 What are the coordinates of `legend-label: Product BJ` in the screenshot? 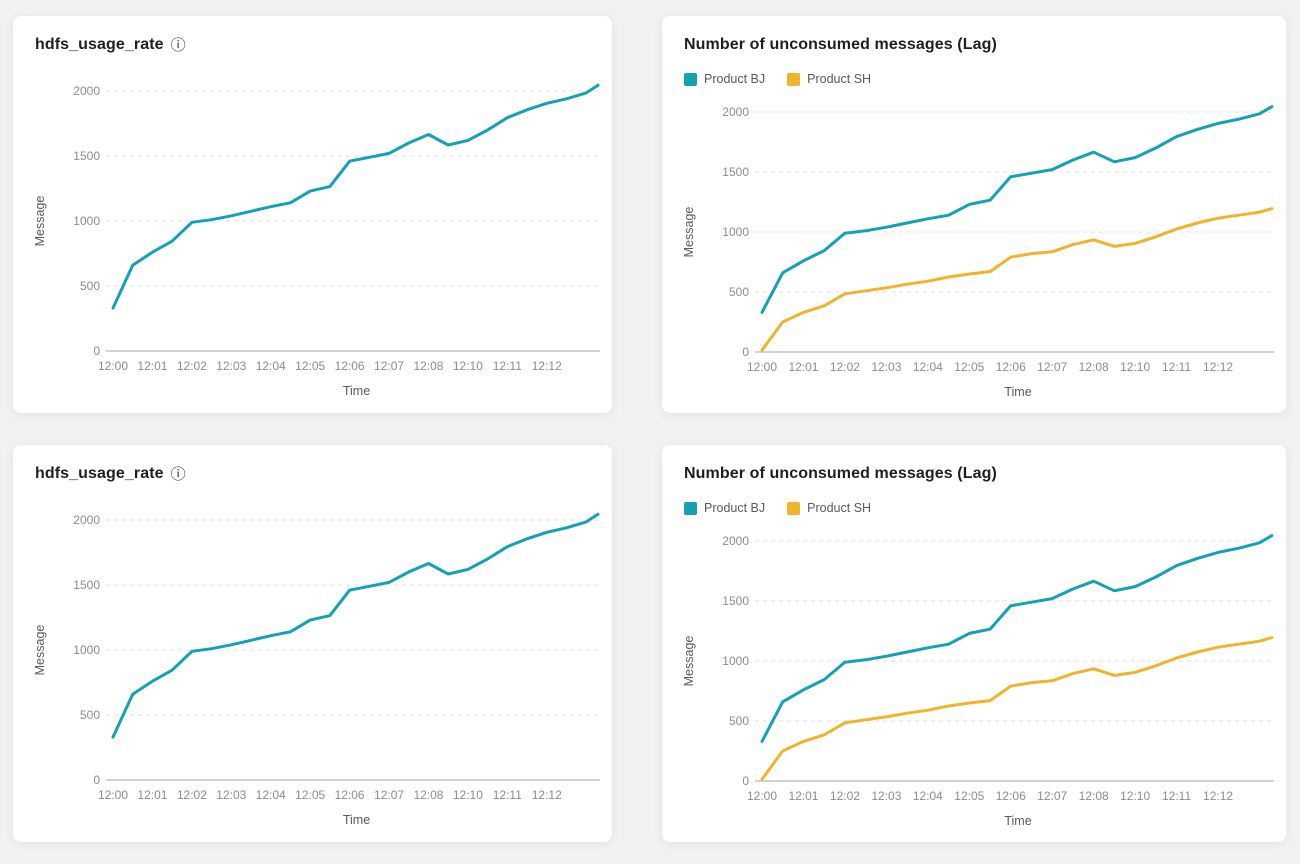 It's located at (735, 508).